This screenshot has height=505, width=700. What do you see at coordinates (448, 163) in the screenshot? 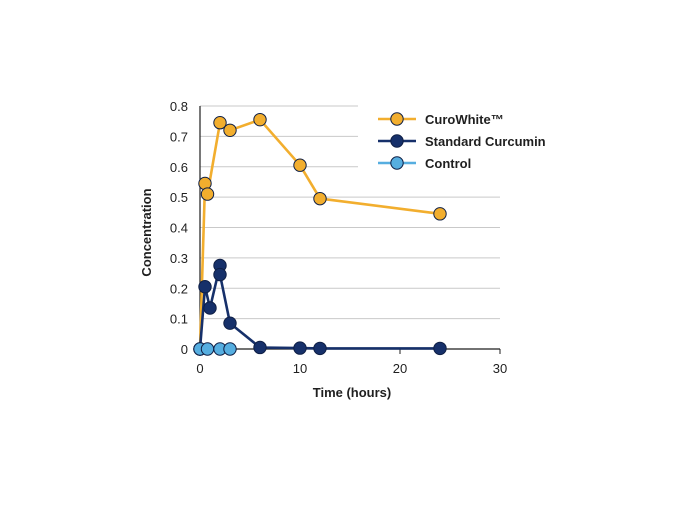
I see `legend-label-2: Control` at bounding box center [448, 163].